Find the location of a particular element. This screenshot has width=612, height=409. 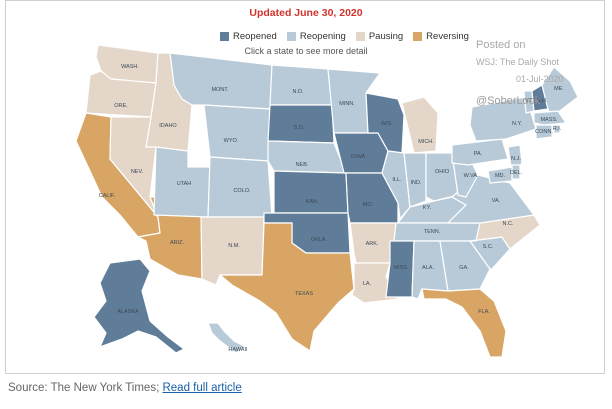

state-in is located at coordinates (415, 180).